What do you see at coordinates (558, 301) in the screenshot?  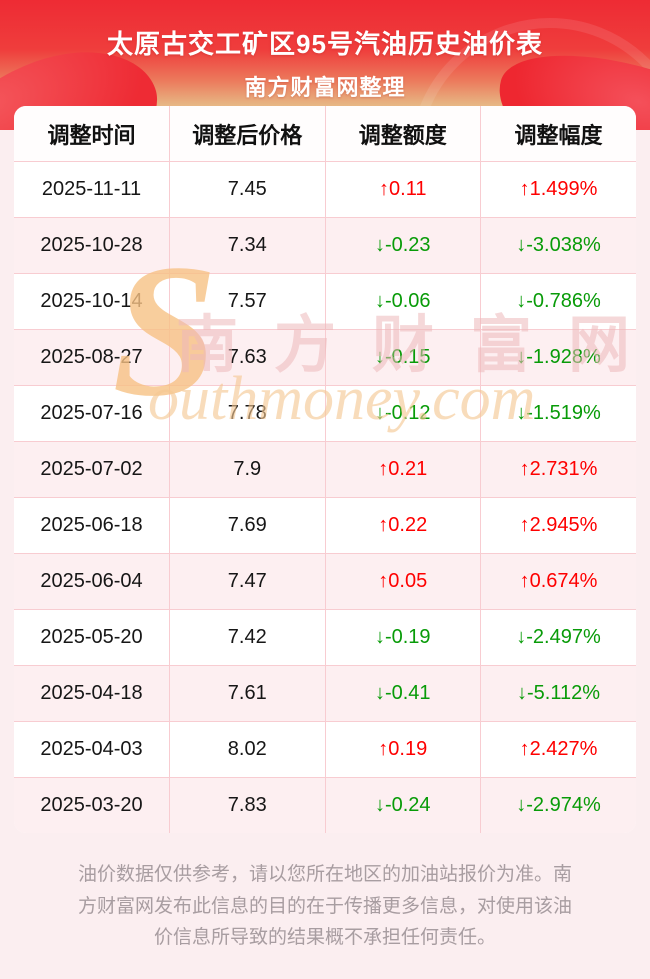 I see `cell-change-percent: ↓-0.786%` at bounding box center [558, 301].